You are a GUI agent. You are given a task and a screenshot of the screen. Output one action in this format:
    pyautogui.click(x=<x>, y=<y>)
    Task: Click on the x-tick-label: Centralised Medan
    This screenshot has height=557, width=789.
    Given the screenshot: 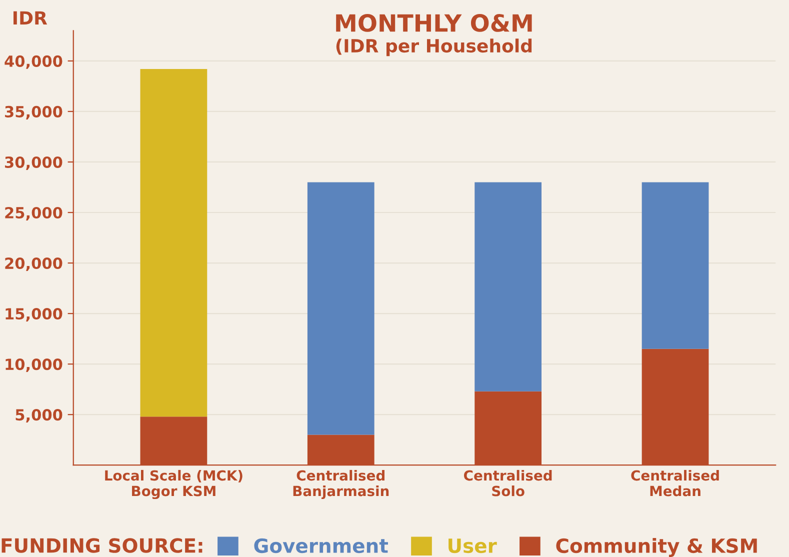 What is the action you would take?
    pyautogui.click(x=675, y=483)
    